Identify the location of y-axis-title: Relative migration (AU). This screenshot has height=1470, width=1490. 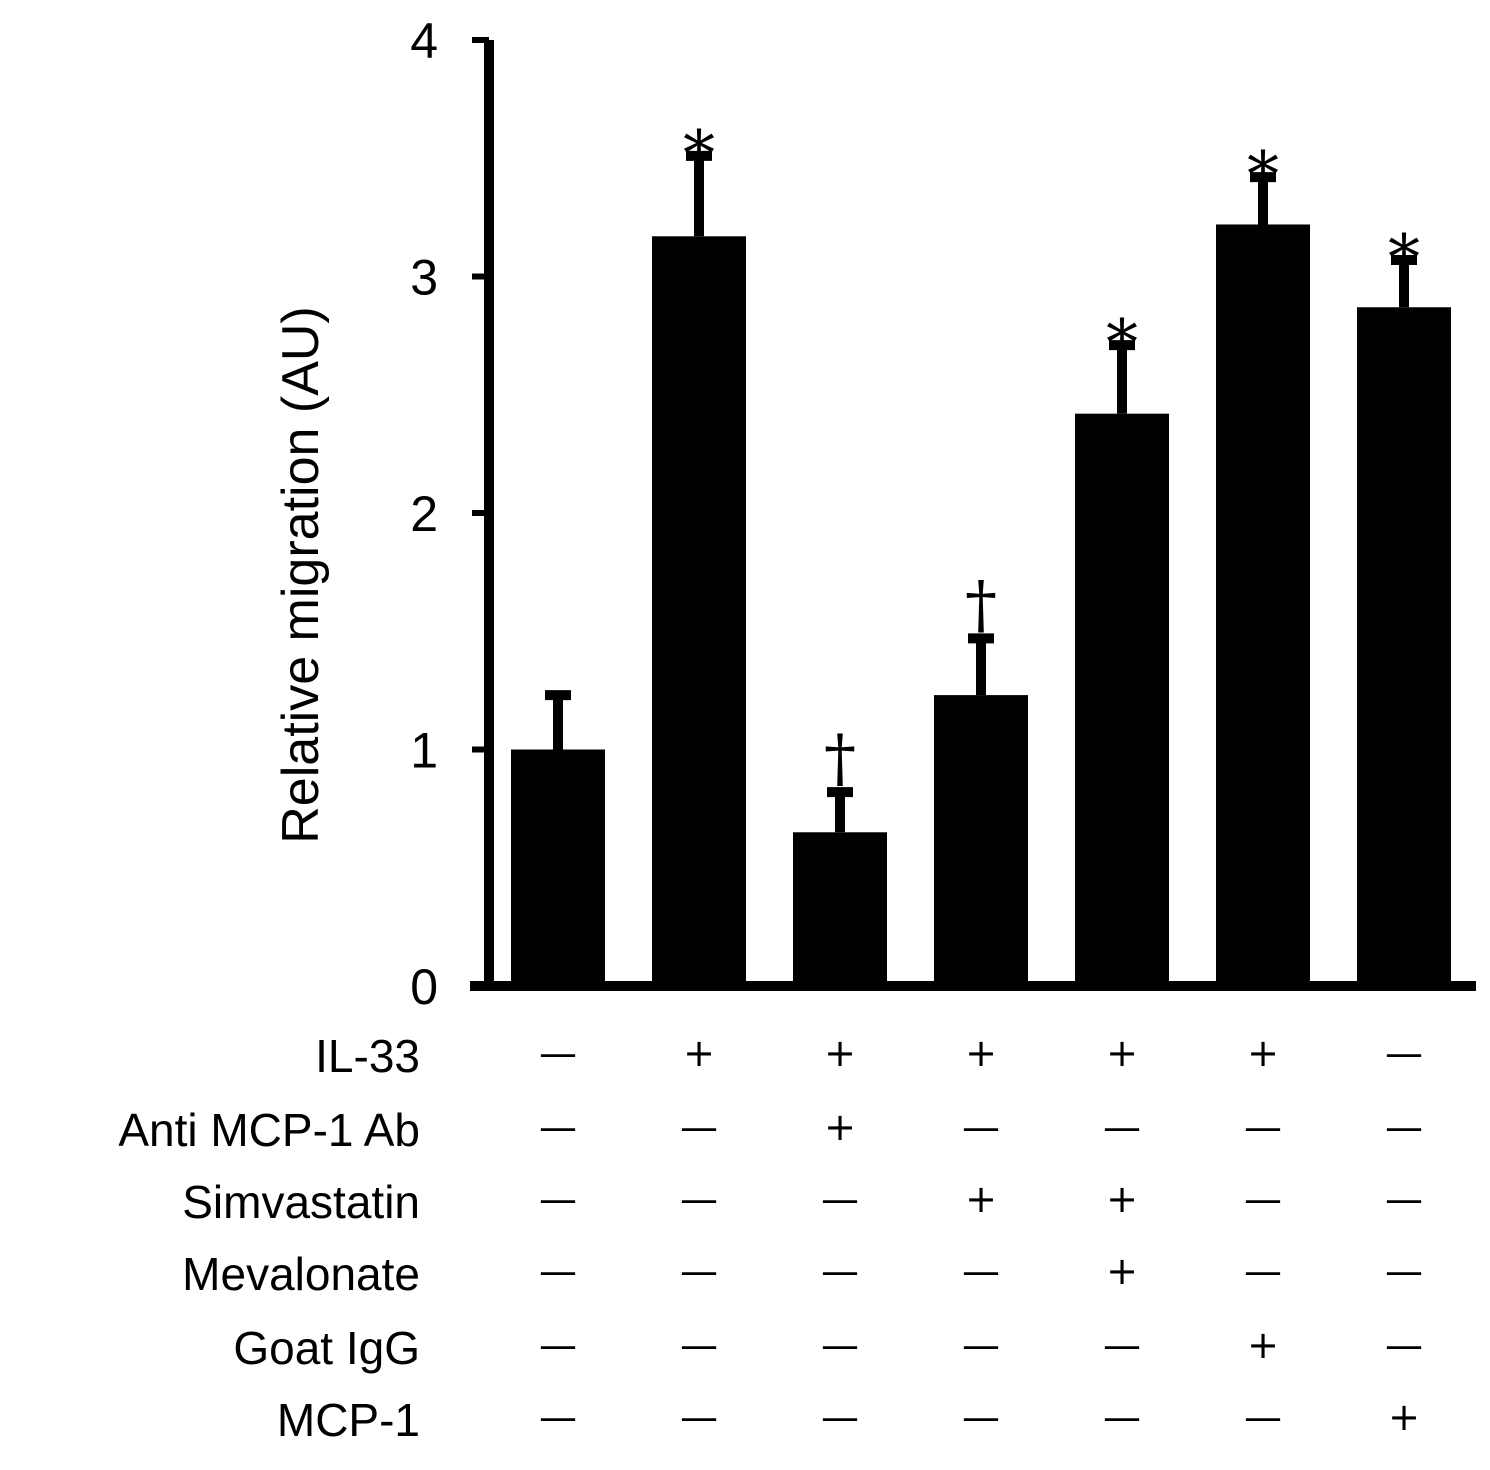
(301, 575).